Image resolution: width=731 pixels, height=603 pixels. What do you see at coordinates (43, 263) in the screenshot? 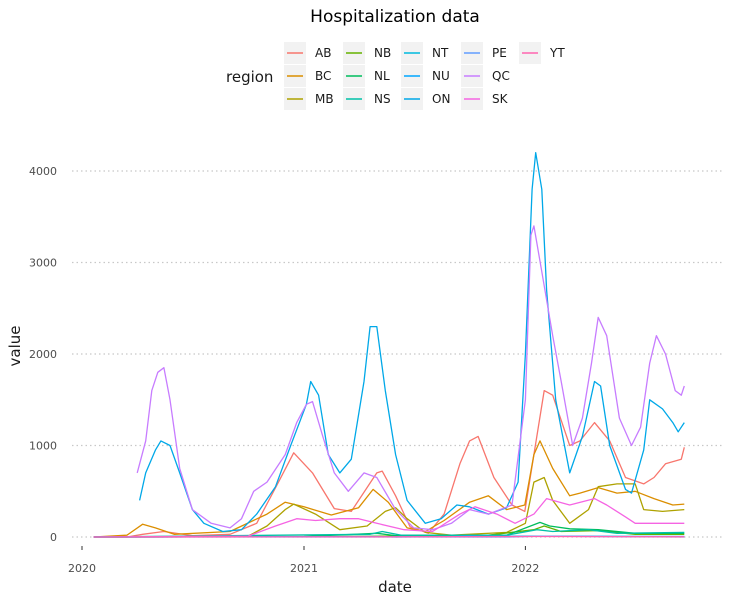
I see `y-tick-label: 3000` at bounding box center [43, 263].